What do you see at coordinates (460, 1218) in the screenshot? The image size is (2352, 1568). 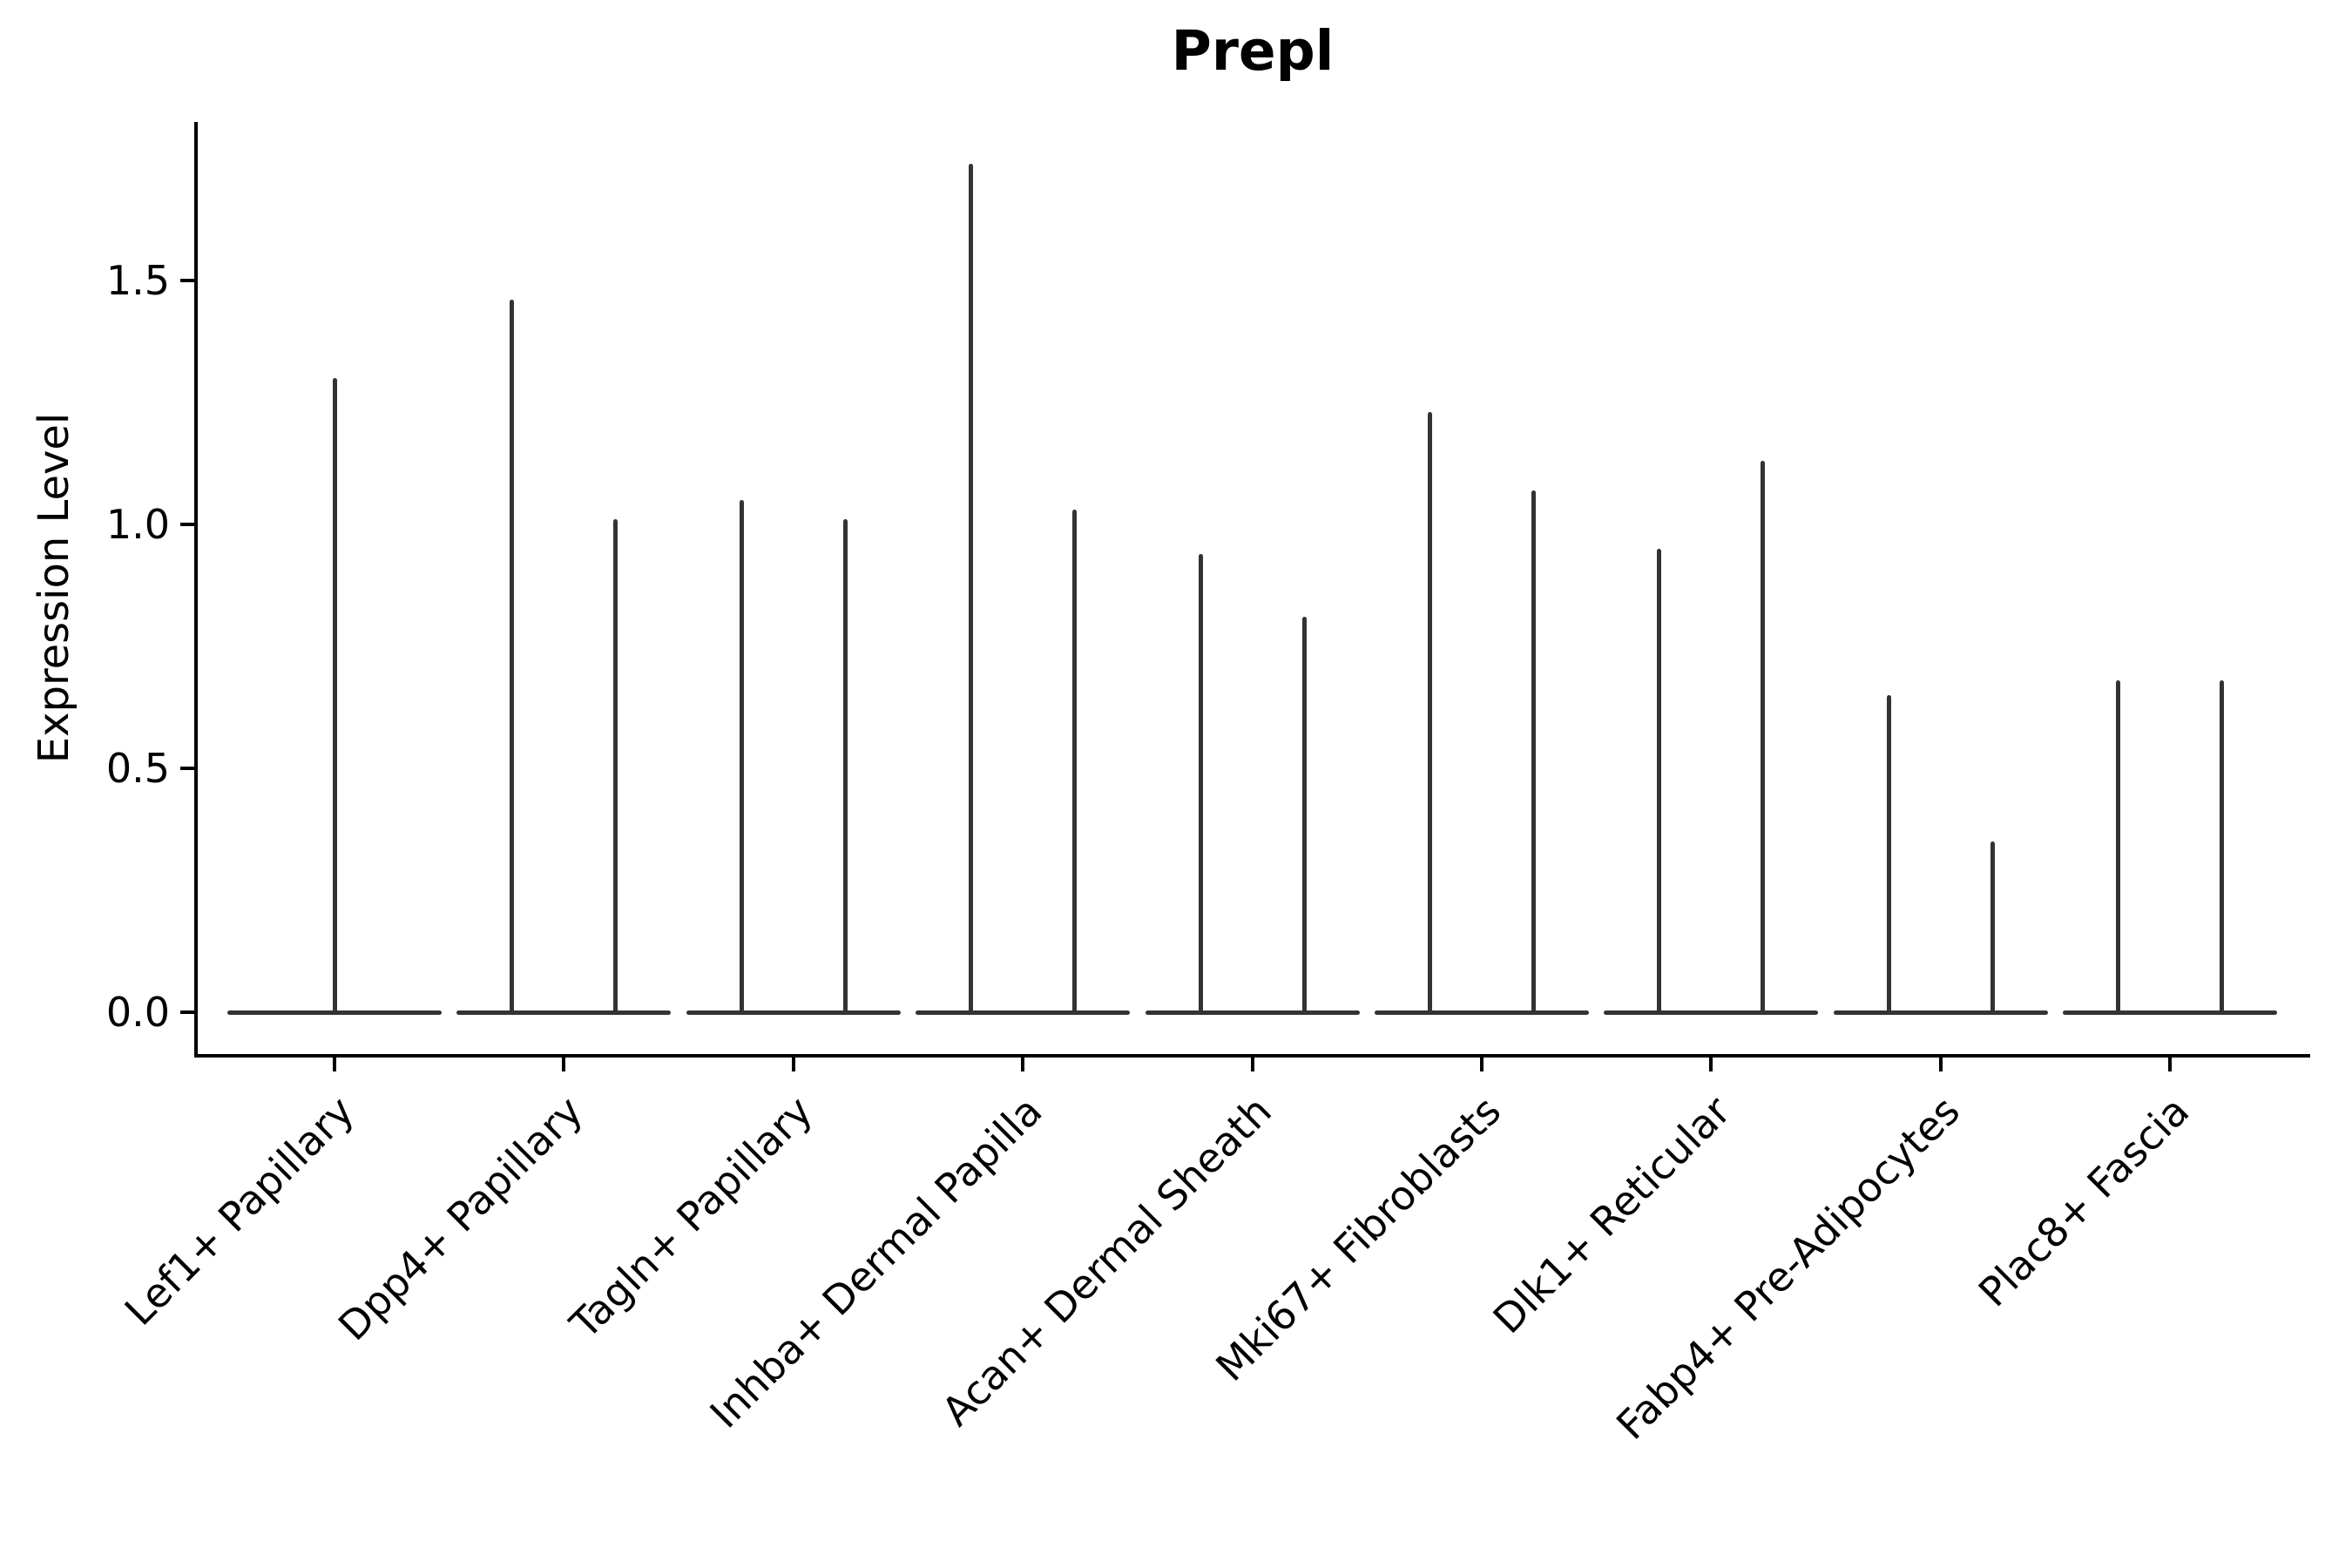 I see `x-tick-label: Dpp4+ Papillary` at bounding box center [460, 1218].